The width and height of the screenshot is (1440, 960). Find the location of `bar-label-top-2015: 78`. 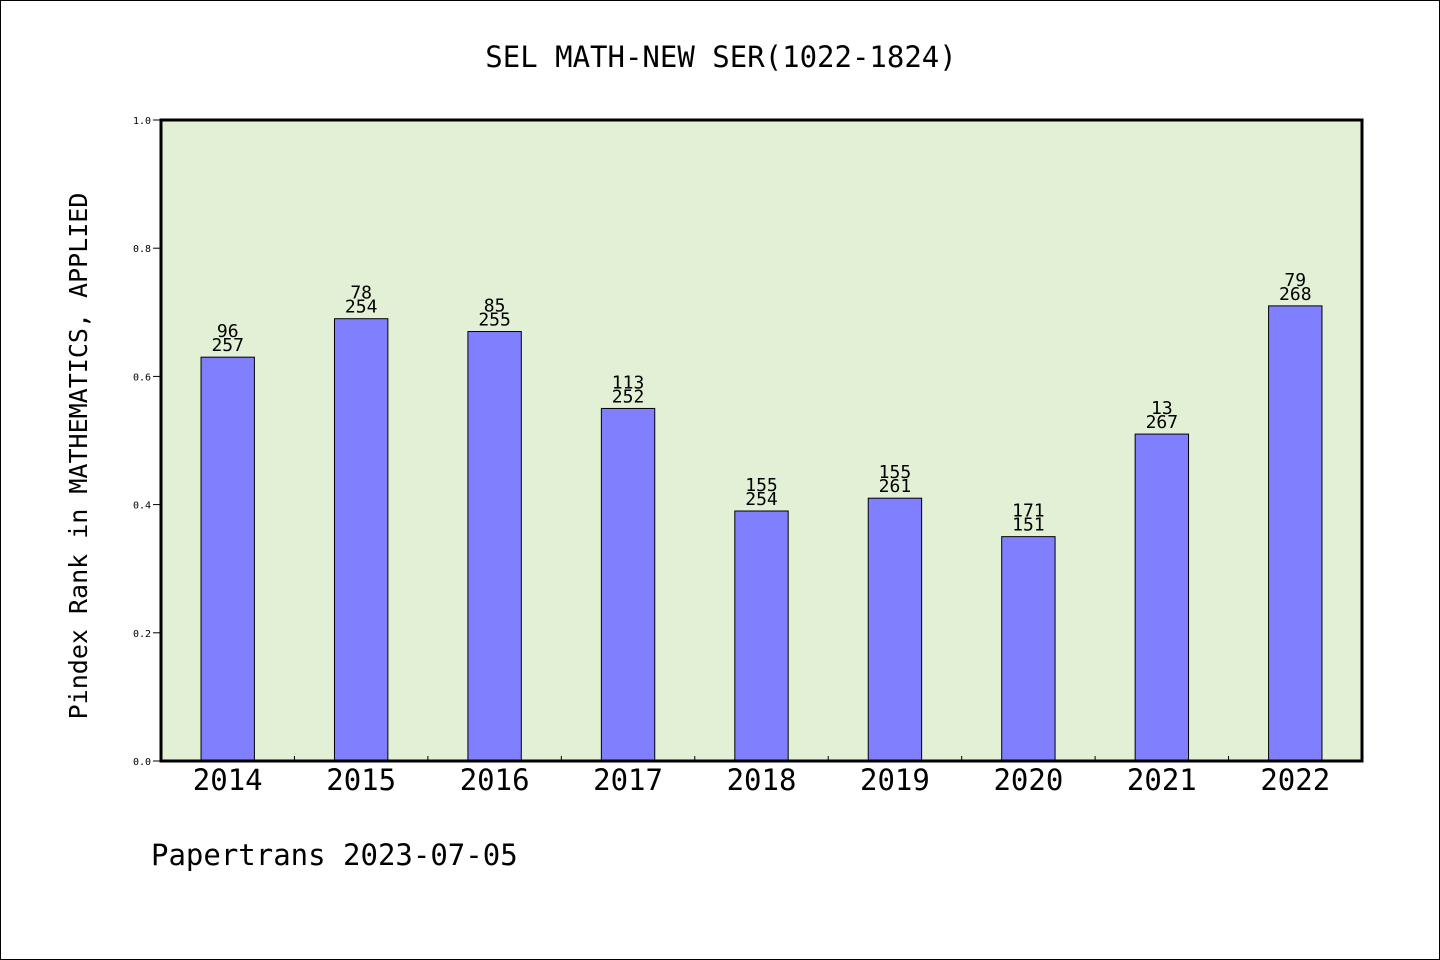

bar-label-top-2015: 78 is located at coordinates (361, 293).